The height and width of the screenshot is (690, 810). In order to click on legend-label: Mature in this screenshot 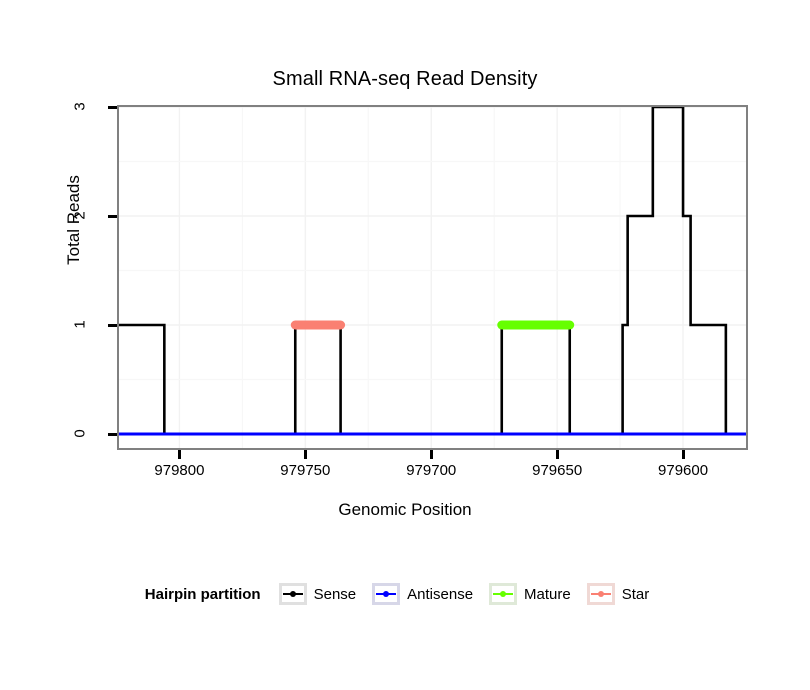, I will do `click(547, 594)`.